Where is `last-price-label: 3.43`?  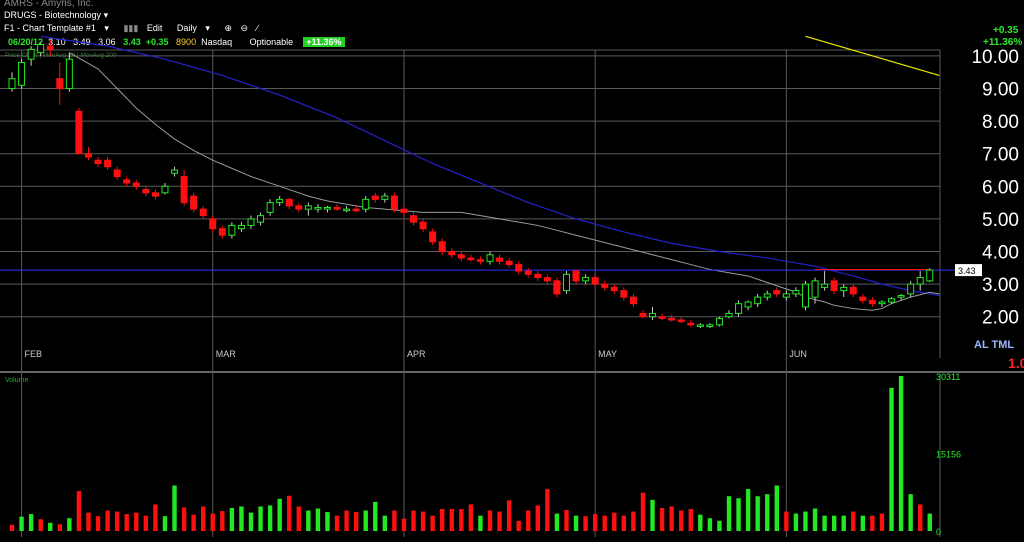
last-price-label: 3.43 is located at coordinates (967, 271).